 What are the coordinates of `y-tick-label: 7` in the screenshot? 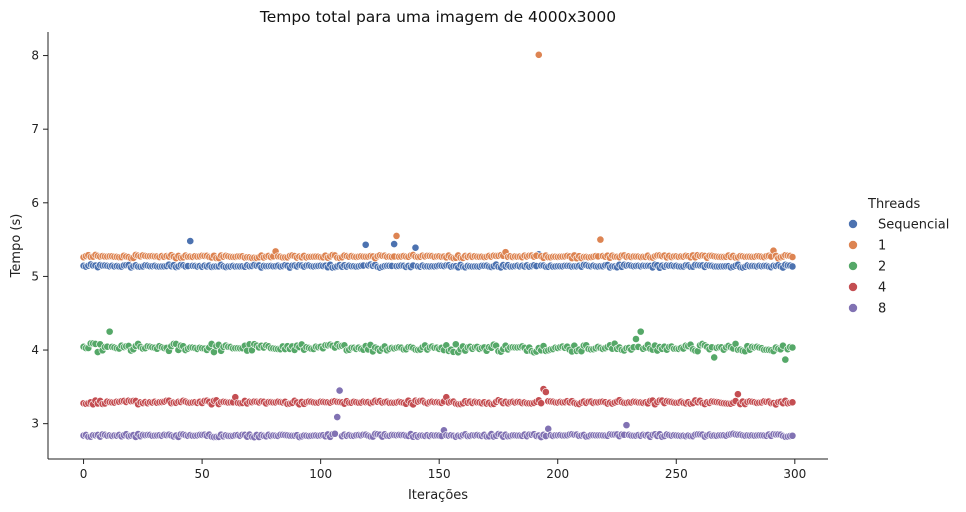 It's located at (35, 129).